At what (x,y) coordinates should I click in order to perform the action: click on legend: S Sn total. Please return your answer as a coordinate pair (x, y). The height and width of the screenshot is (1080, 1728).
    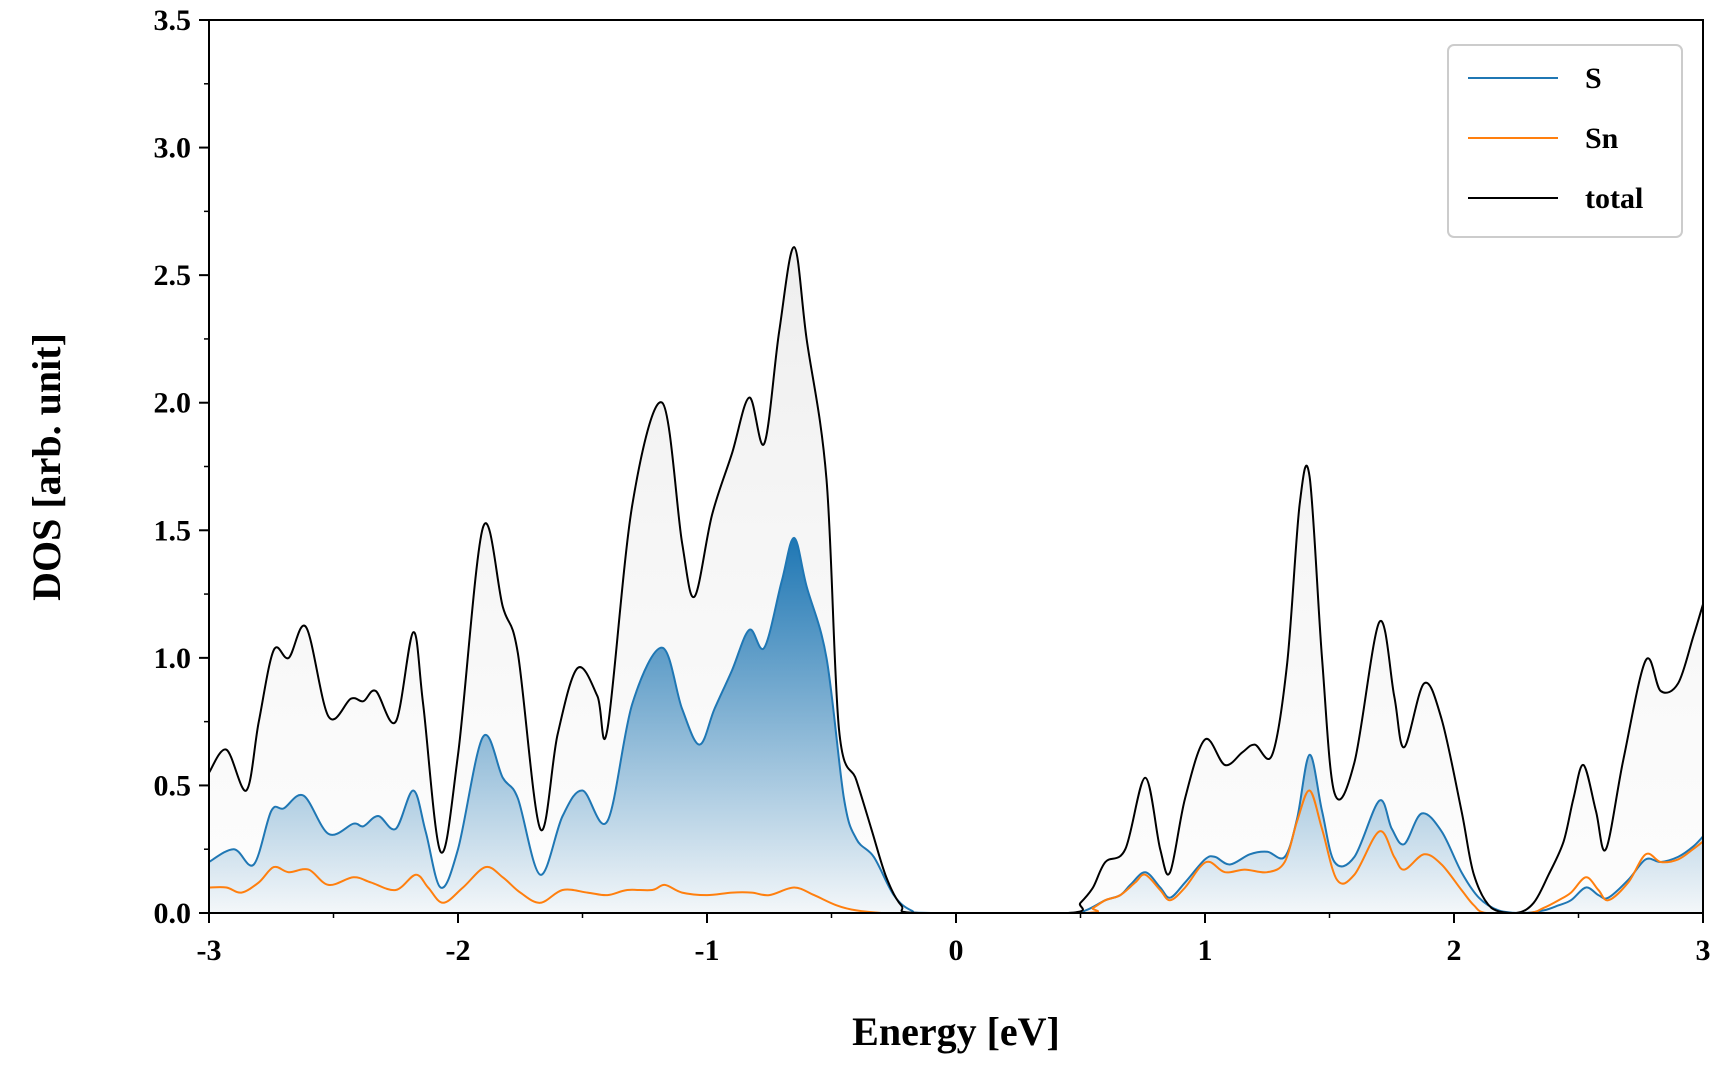
    Looking at the image, I should click on (1565, 141).